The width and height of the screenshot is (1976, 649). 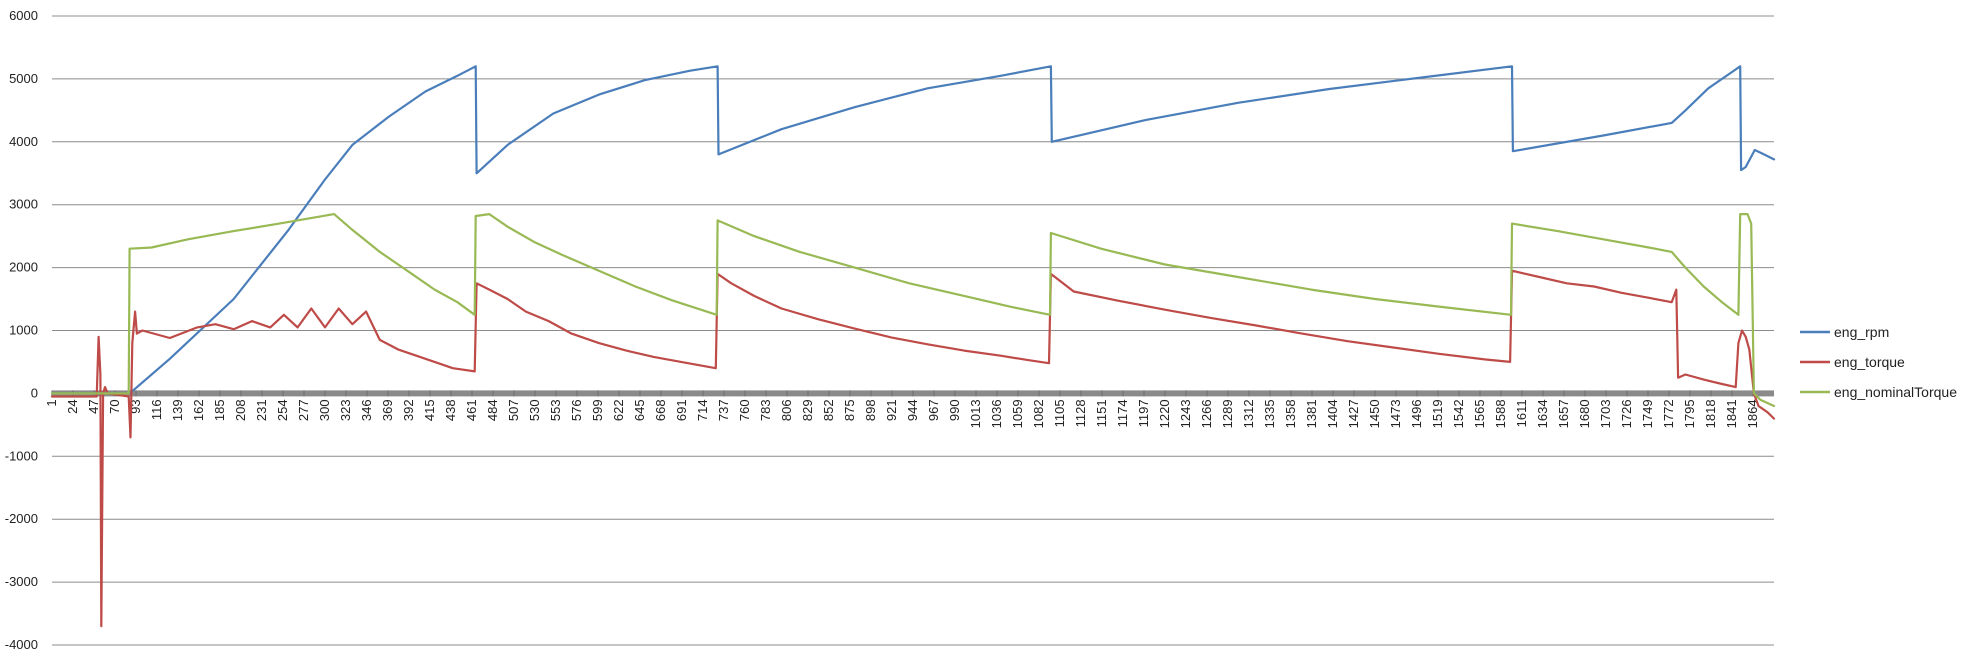 I want to click on x-tick-label: 139, so click(x=177, y=410).